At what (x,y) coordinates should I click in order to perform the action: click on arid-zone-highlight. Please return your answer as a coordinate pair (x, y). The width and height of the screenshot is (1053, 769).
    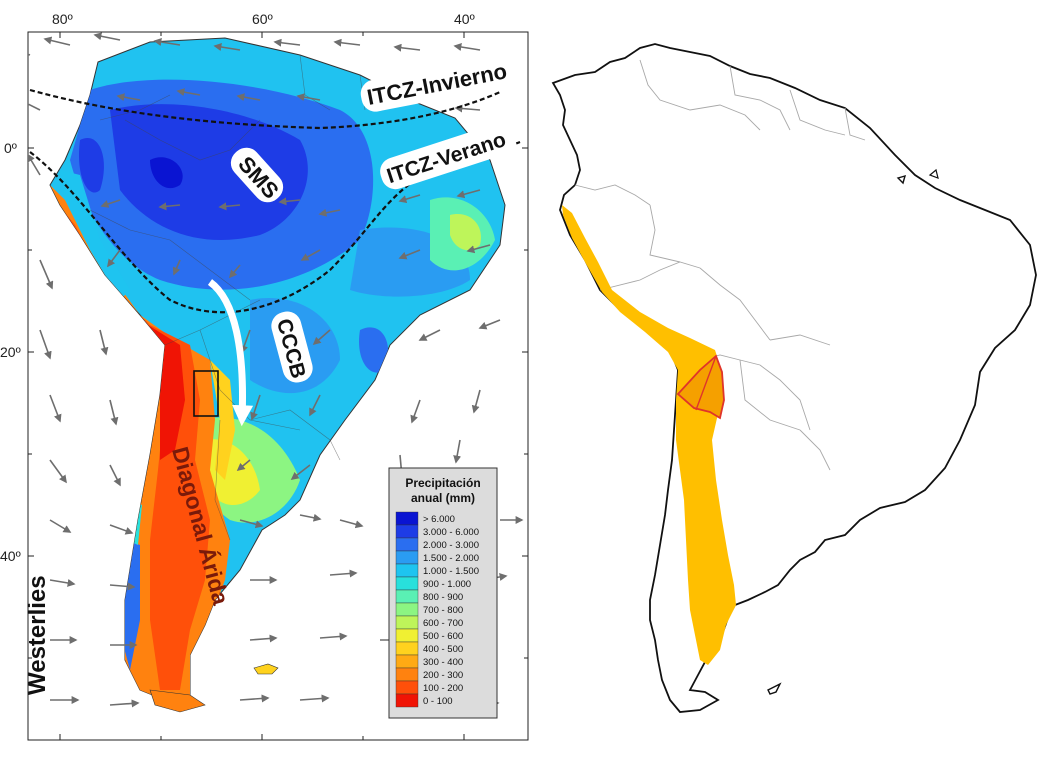
    Looking at the image, I should click on (649, 435).